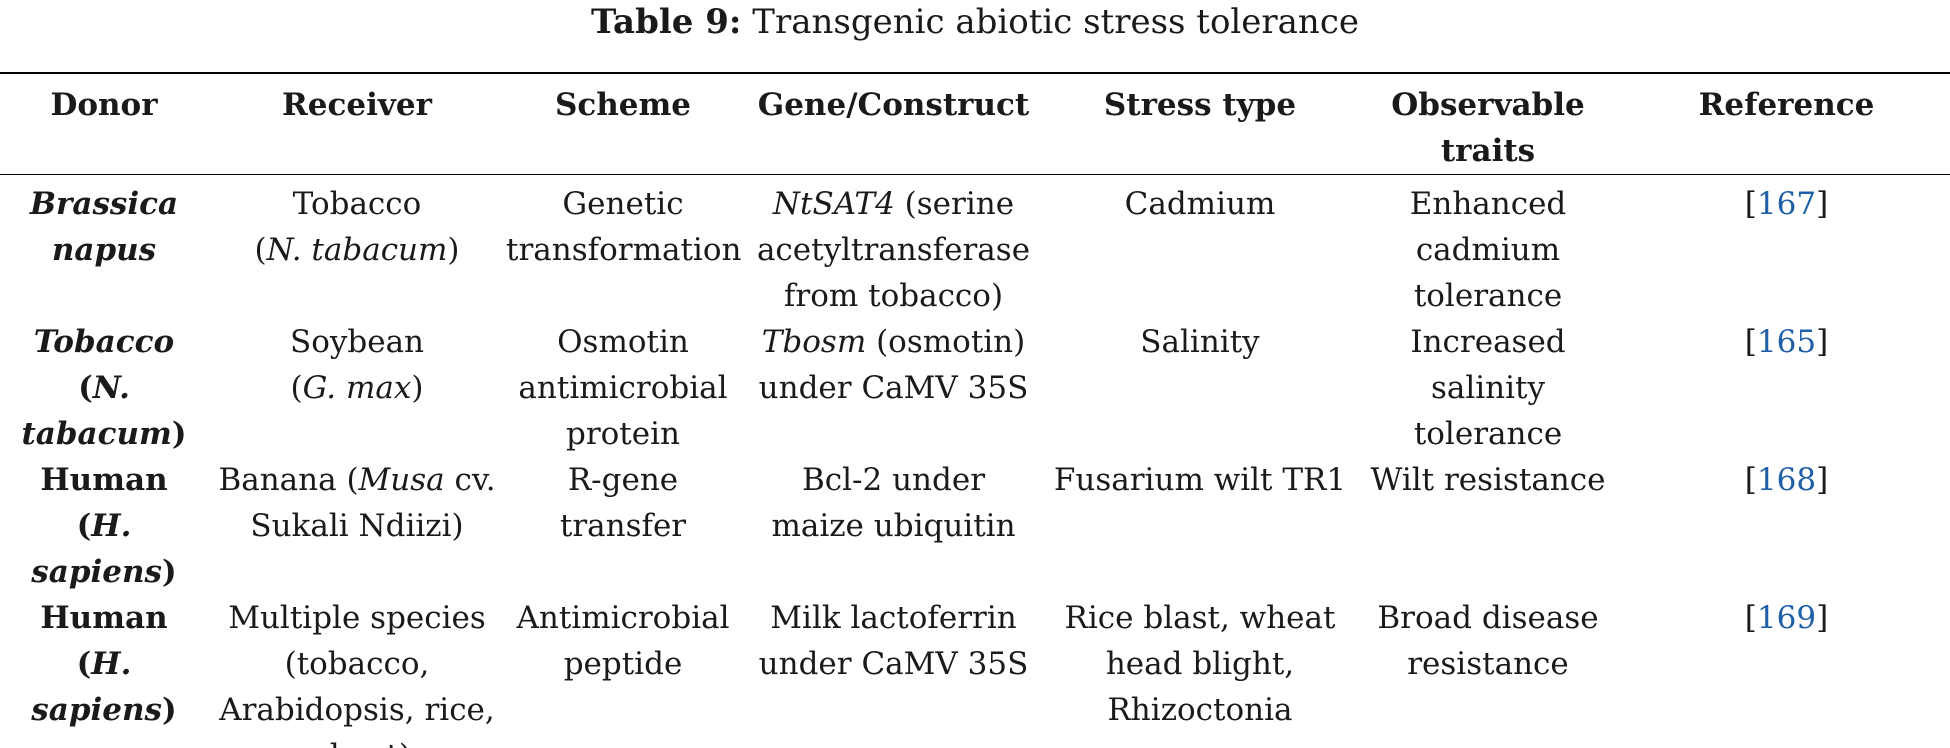 This screenshot has height=748, width=1950. I want to click on caption-text: Transgenic abiotic stress tolerance, so click(1055, 22).